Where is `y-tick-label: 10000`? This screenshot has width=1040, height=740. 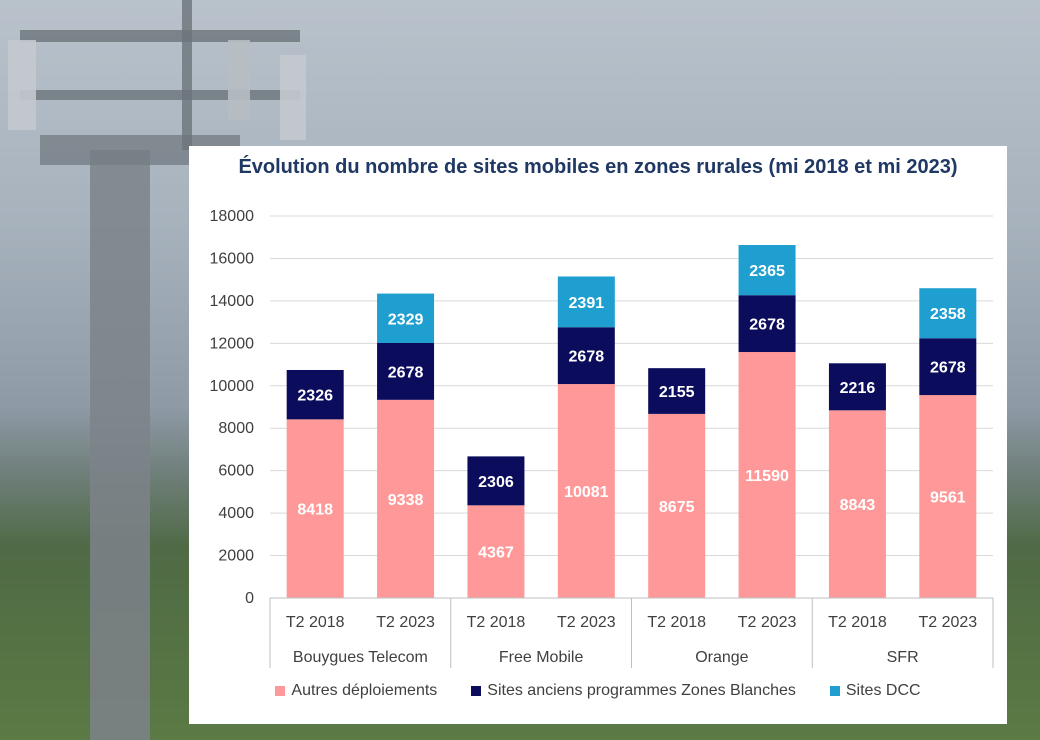
y-tick-label: 10000 is located at coordinates (232, 386).